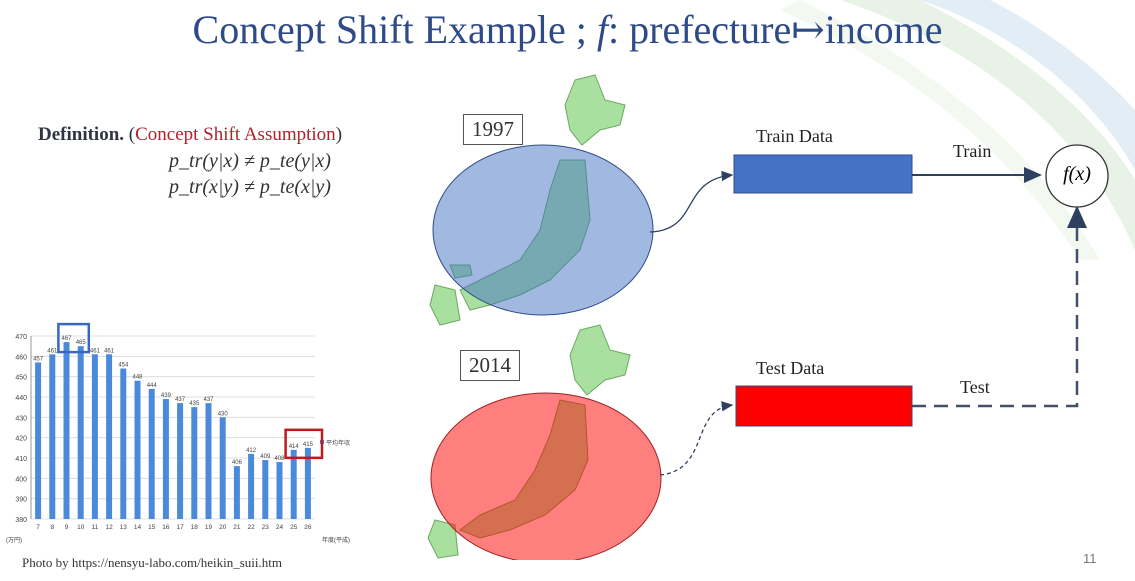 The width and height of the screenshot is (1135, 581). I want to click on data-label: 406, so click(237, 463).